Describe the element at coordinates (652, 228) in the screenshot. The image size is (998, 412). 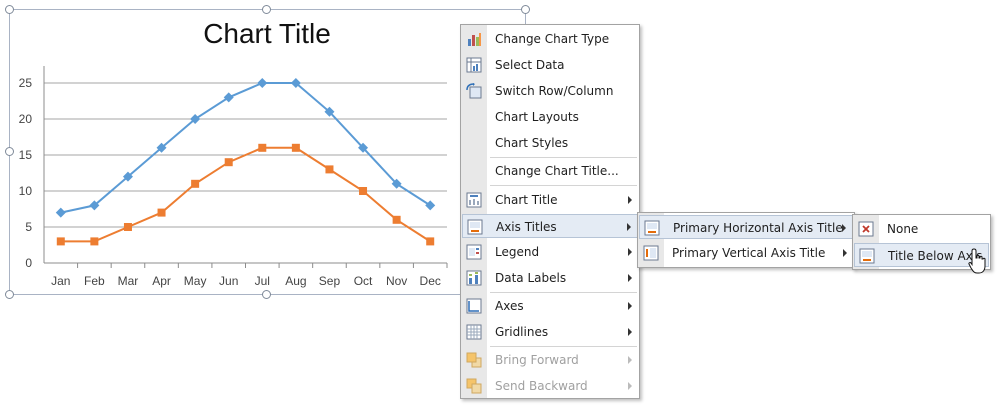
I see `horizontal-axis-title-icon` at that location.